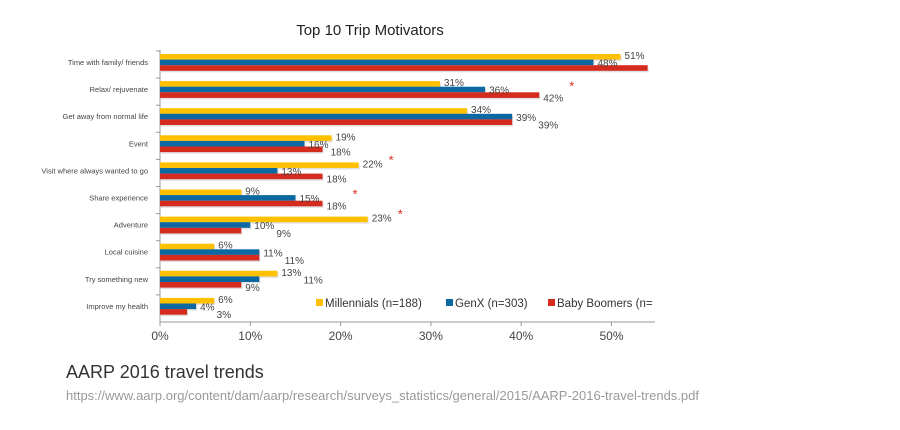 The height and width of the screenshot is (430, 900). Describe the element at coordinates (611, 336) in the screenshot. I see `x-tick-label: 50%` at that location.